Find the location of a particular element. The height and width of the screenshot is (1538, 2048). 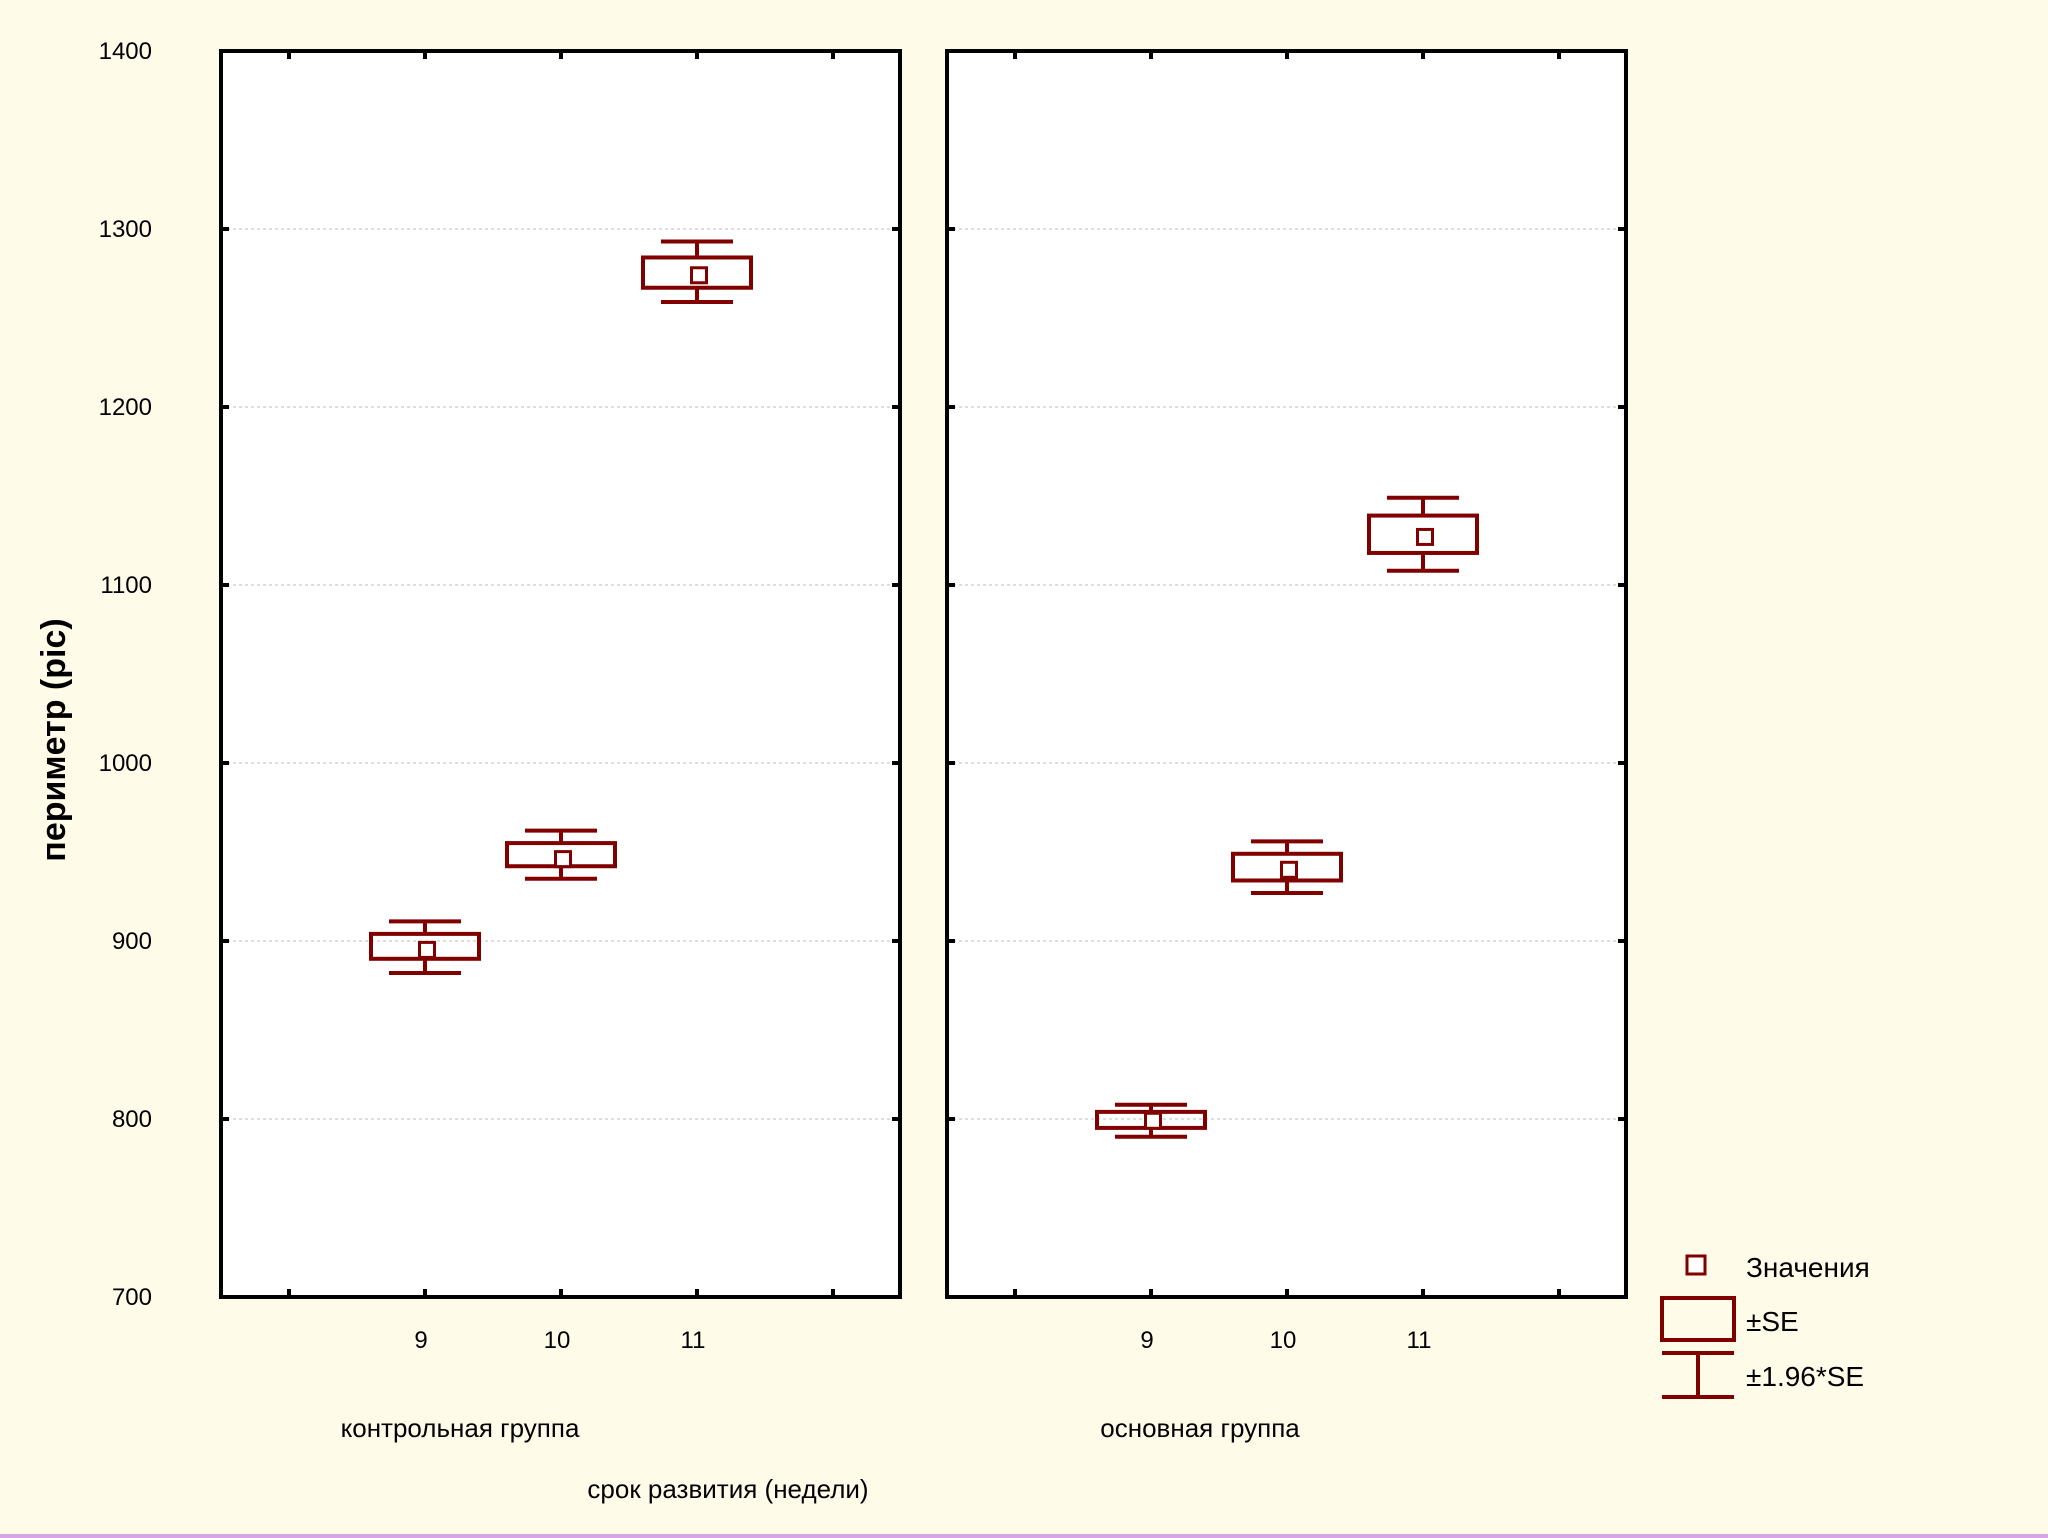

y-tick-label: 1100 is located at coordinates (126, 585).